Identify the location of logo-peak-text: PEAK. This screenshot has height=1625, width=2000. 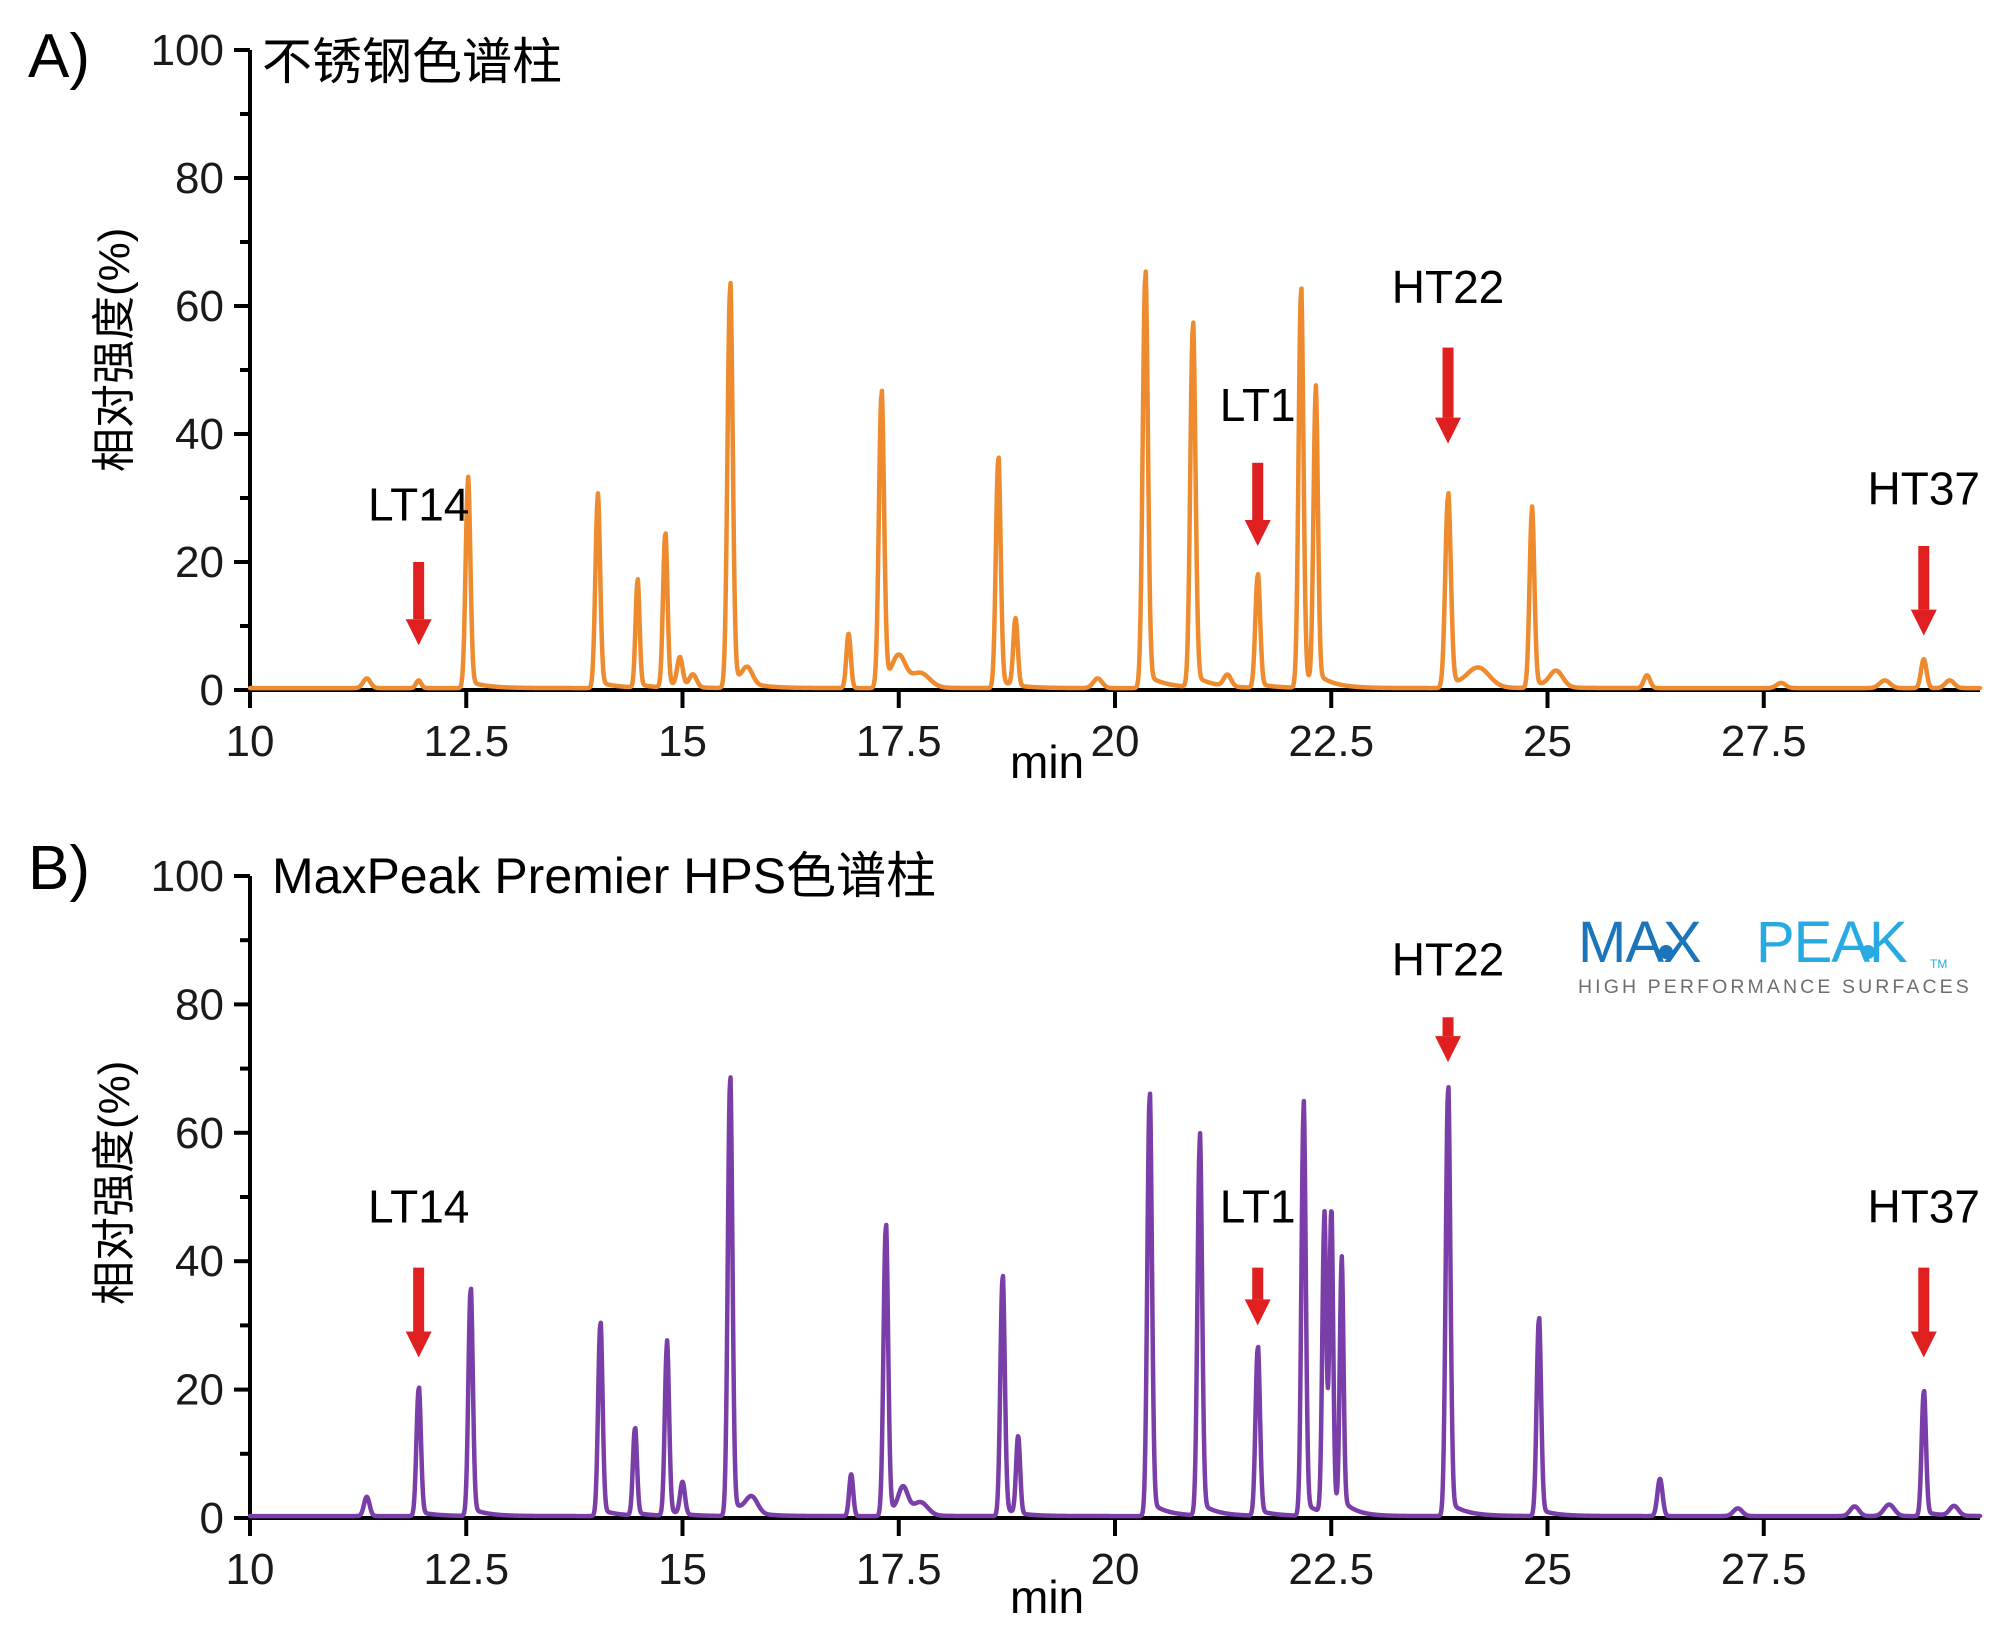
(1832, 943).